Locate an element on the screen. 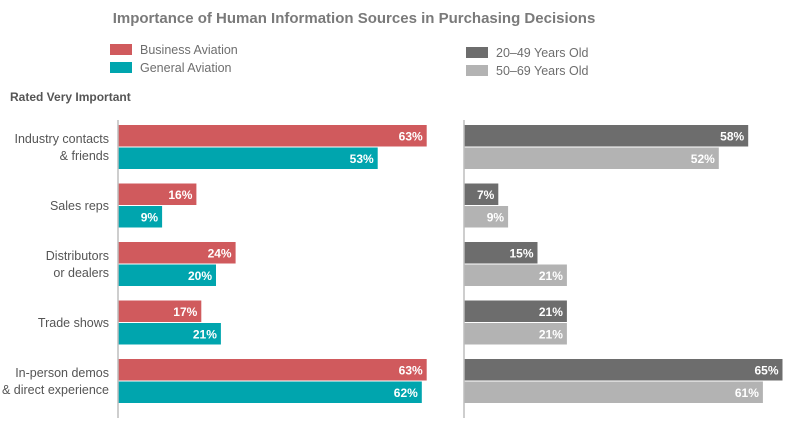  category-label: In-person demos is located at coordinates (62, 373).